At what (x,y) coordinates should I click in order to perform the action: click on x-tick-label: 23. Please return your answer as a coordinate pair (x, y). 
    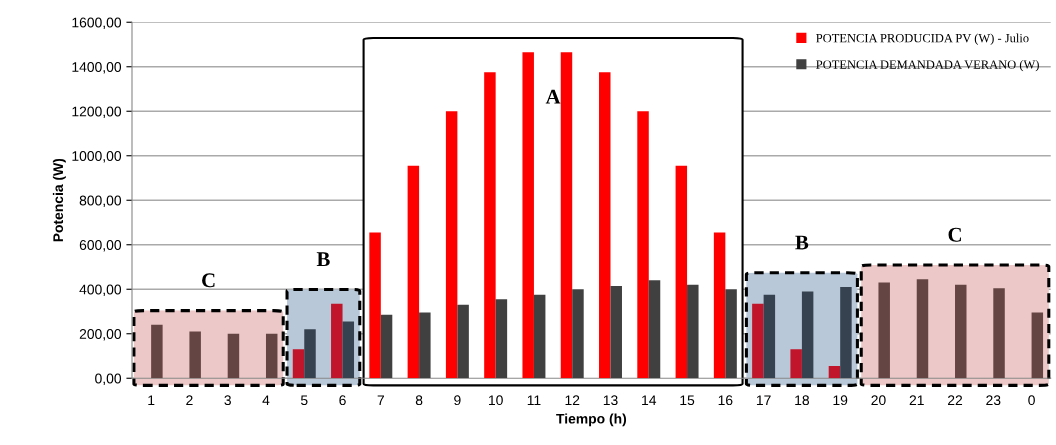
    Looking at the image, I should click on (993, 400).